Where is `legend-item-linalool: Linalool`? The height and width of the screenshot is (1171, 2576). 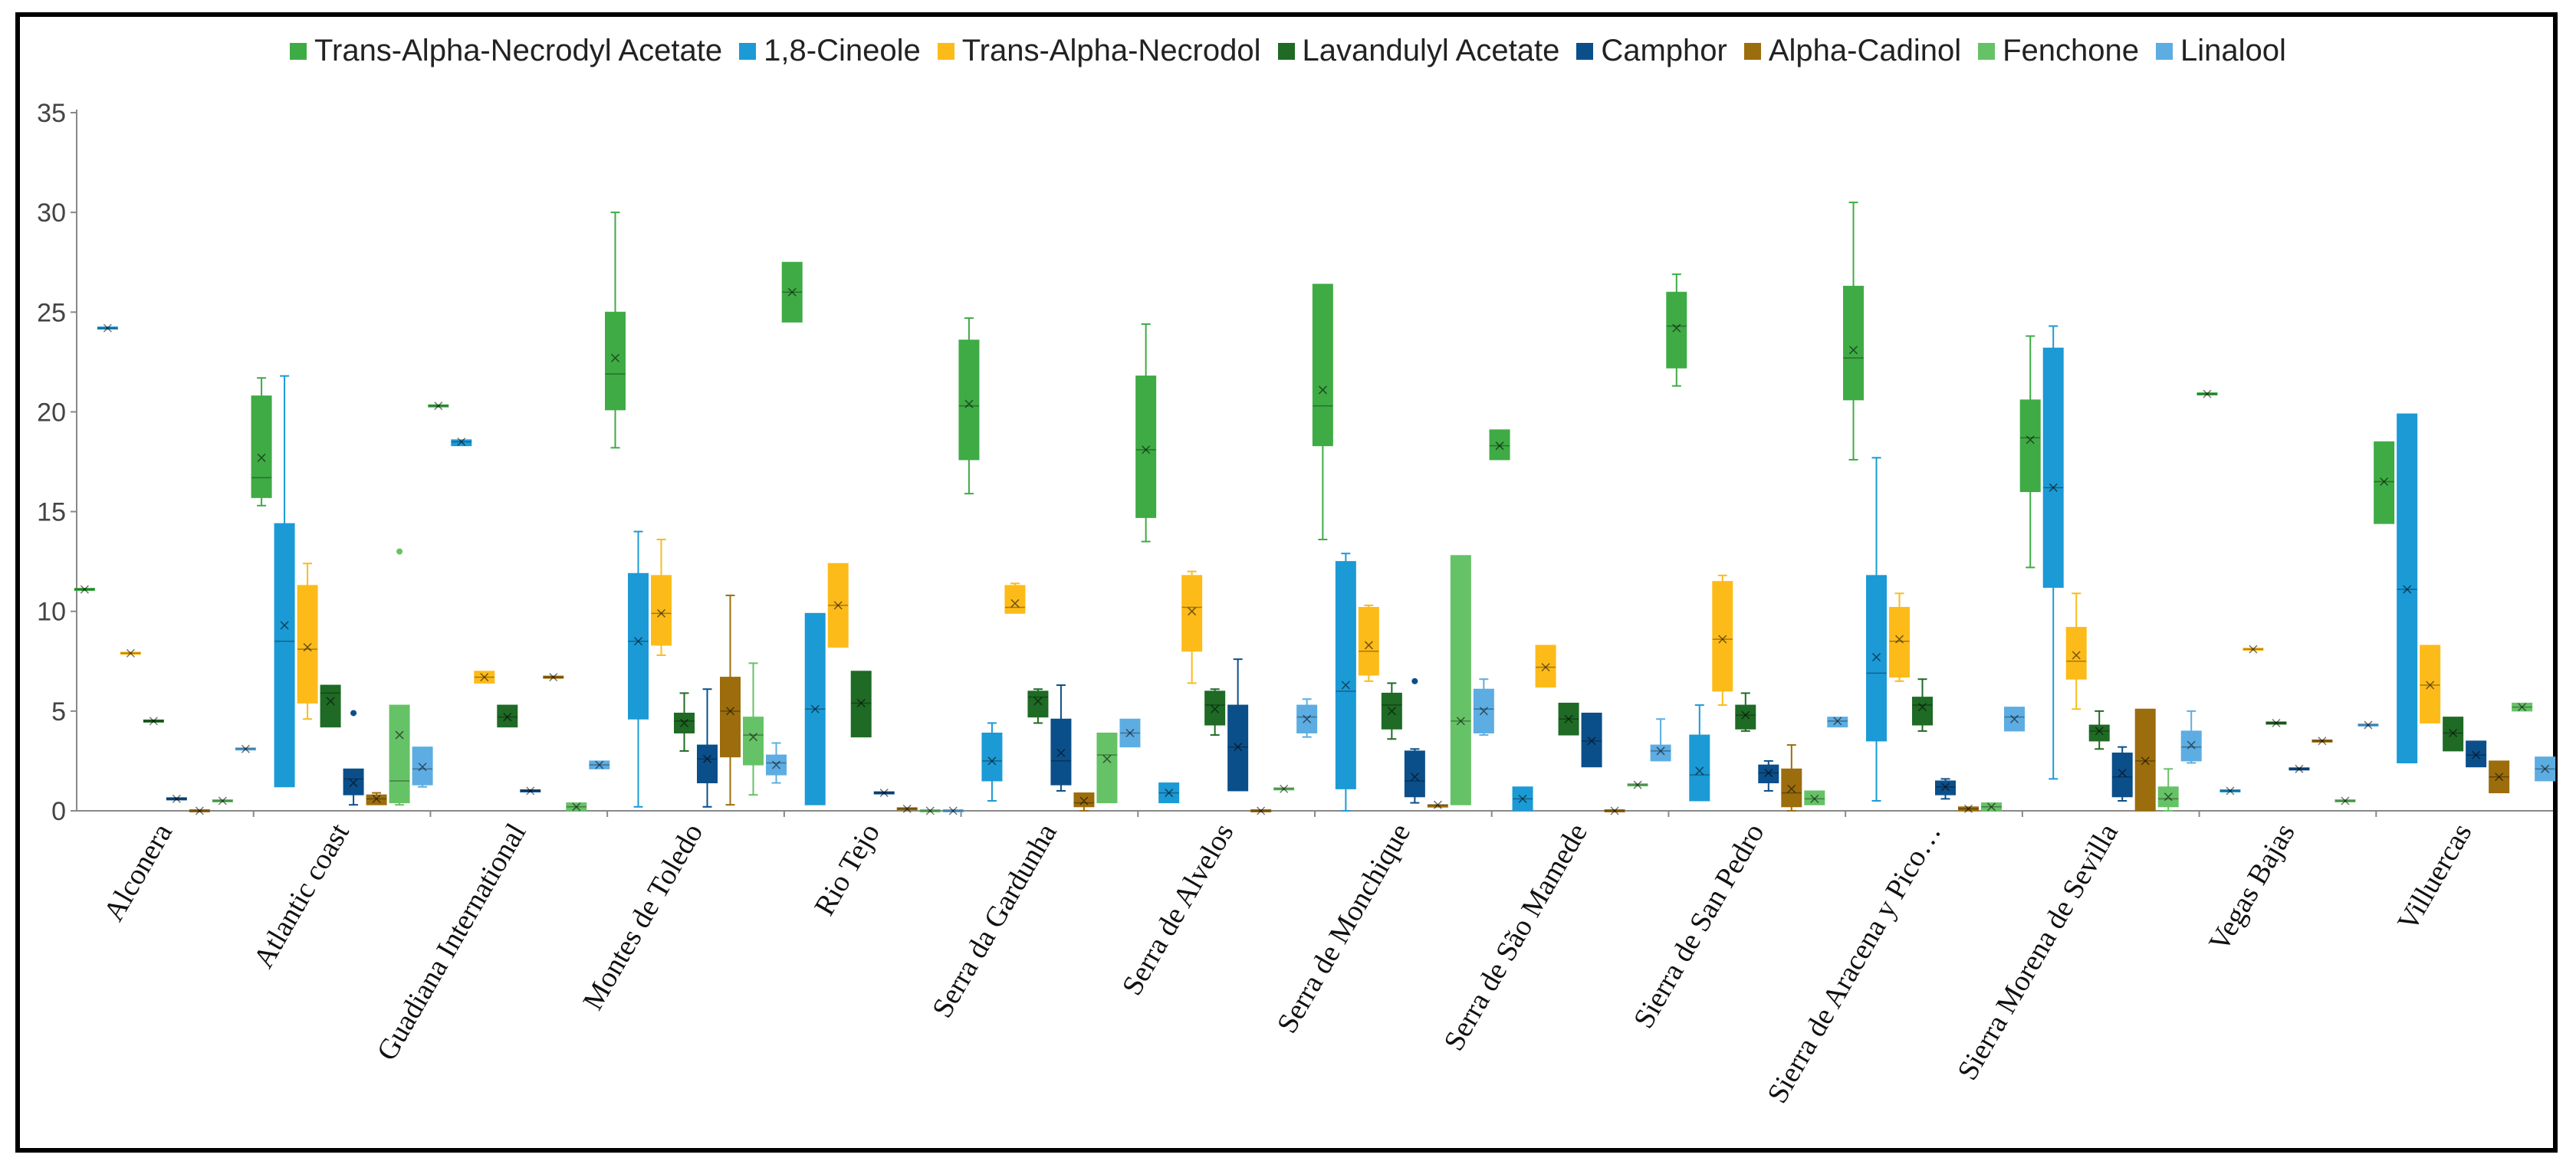 legend-item-linalool: Linalool is located at coordinates (2221, 51).